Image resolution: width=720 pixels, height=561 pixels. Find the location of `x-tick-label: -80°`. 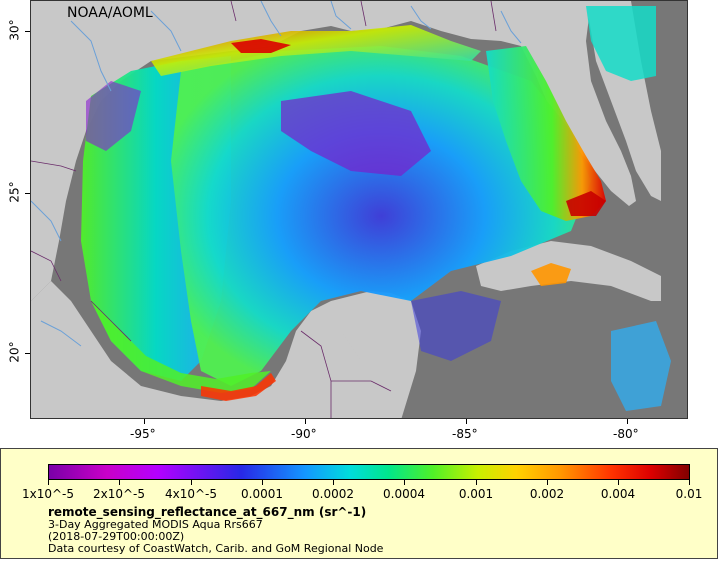

x-tick-label: -80° is located at coordinates (626, 434).